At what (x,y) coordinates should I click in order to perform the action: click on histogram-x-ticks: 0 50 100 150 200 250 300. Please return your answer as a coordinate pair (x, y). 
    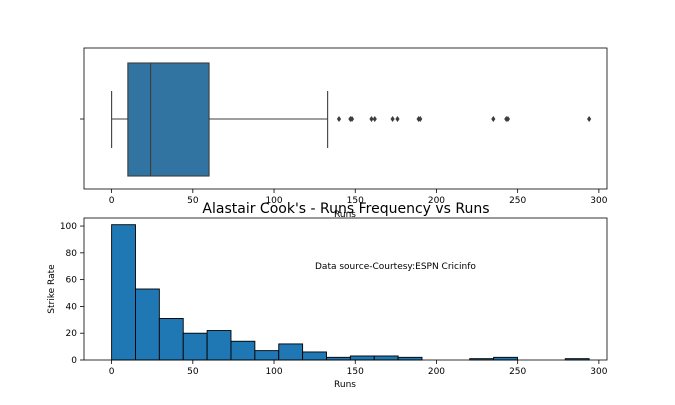
    Looking at the image, I should click on (358, 368).